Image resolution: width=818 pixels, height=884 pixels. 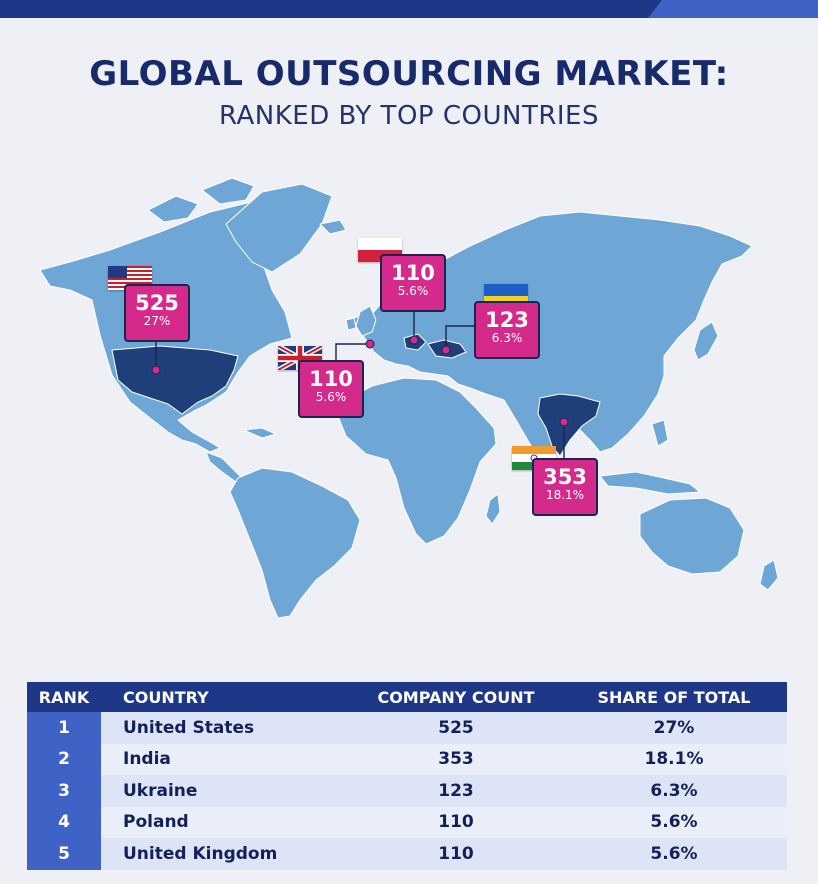 What do you see at coordinates (64, 697) in the screenshot?
I see `header-rank: RANK` at bounding box center [64, 697].